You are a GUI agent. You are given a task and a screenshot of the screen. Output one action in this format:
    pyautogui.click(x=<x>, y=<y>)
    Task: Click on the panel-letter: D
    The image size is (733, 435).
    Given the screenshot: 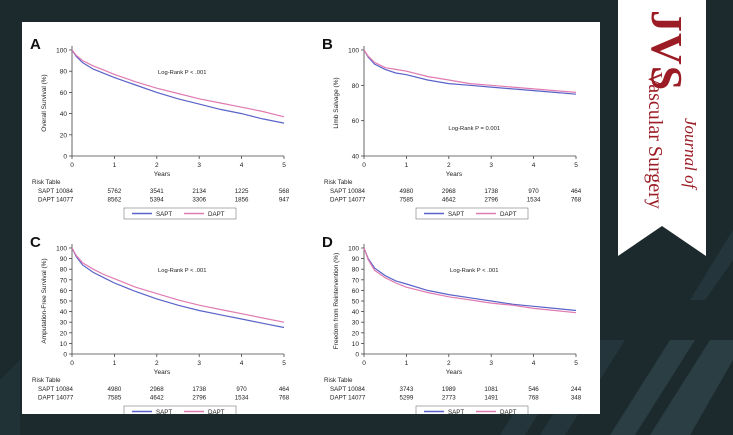 What is the action you would take?
    pyautogui.click(x=327, y=242)
    